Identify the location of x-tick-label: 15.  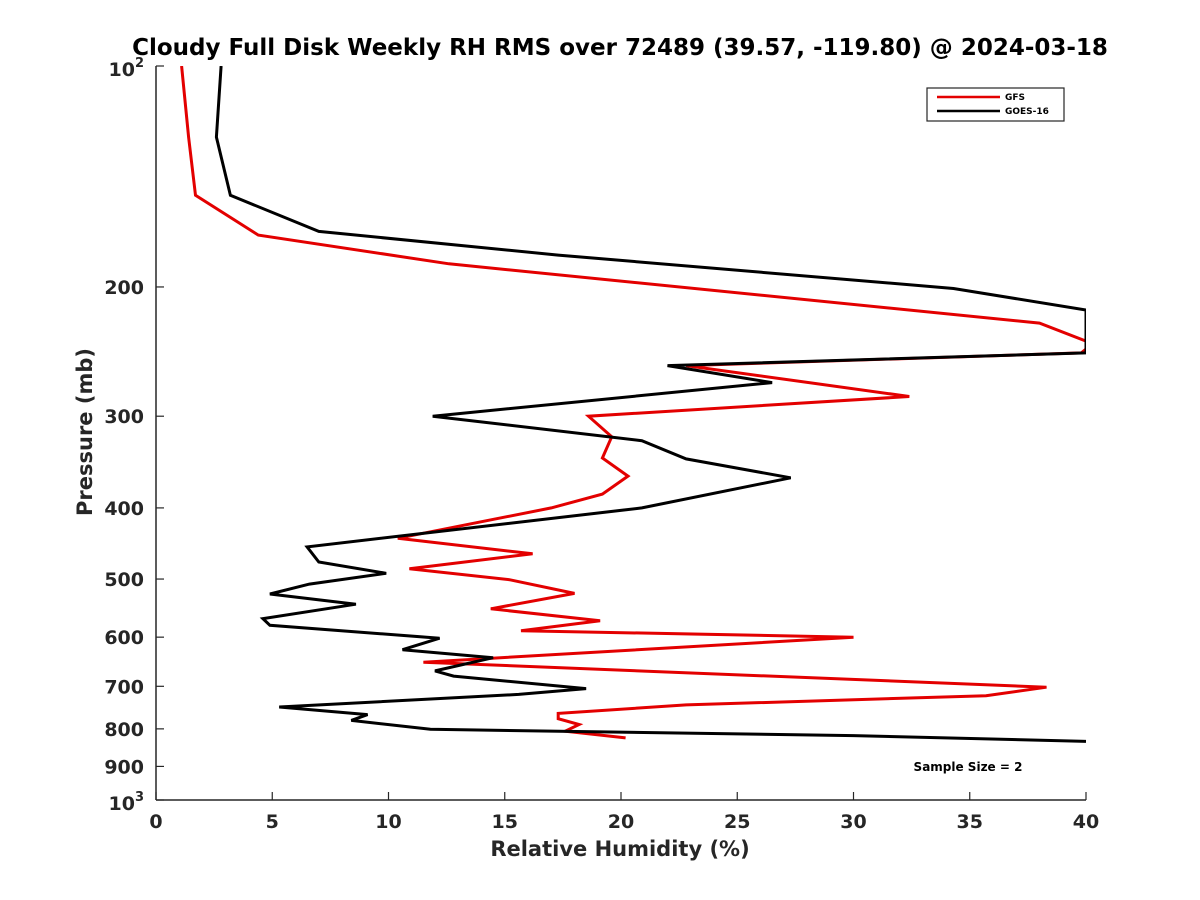
(505, 822).